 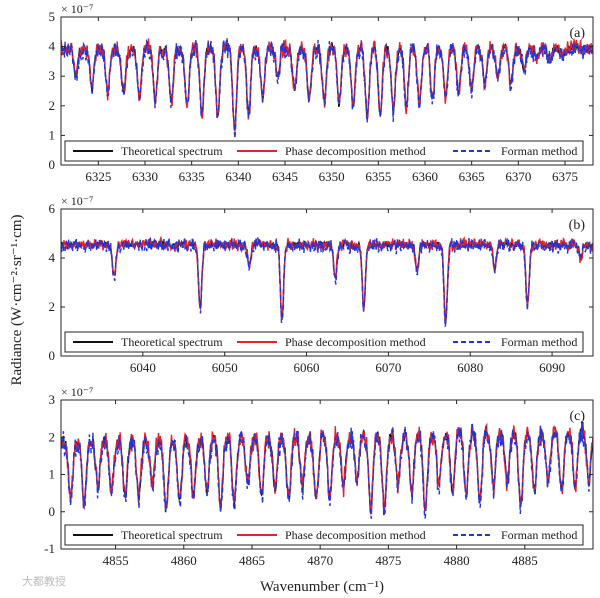 I want to click on x-tick-label: 6330, so click(x=145, y=176).